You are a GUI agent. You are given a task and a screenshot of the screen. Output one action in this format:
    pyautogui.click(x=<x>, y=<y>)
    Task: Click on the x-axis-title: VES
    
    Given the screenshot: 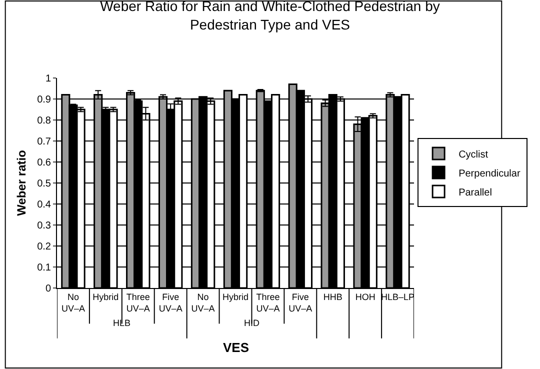 What is the action you would take?
    pyautogui.click(x=236, y=347)
    